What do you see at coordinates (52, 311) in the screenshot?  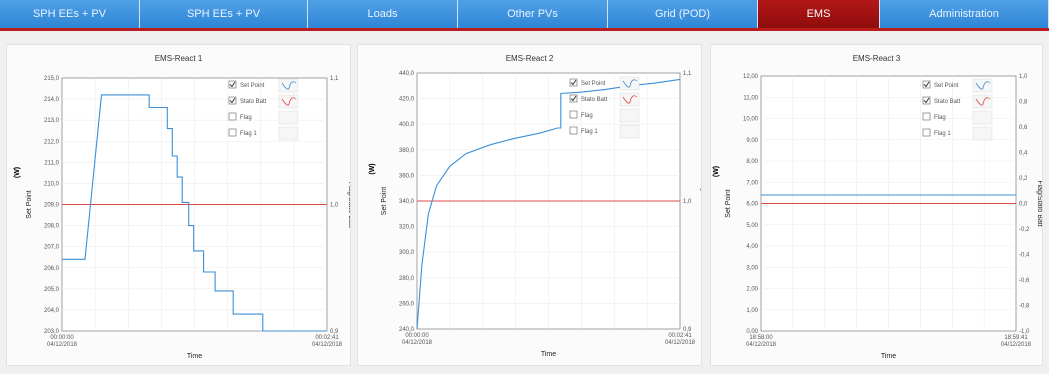 I see `y-tick-label: 204,0` at bounding box center [52, 311].